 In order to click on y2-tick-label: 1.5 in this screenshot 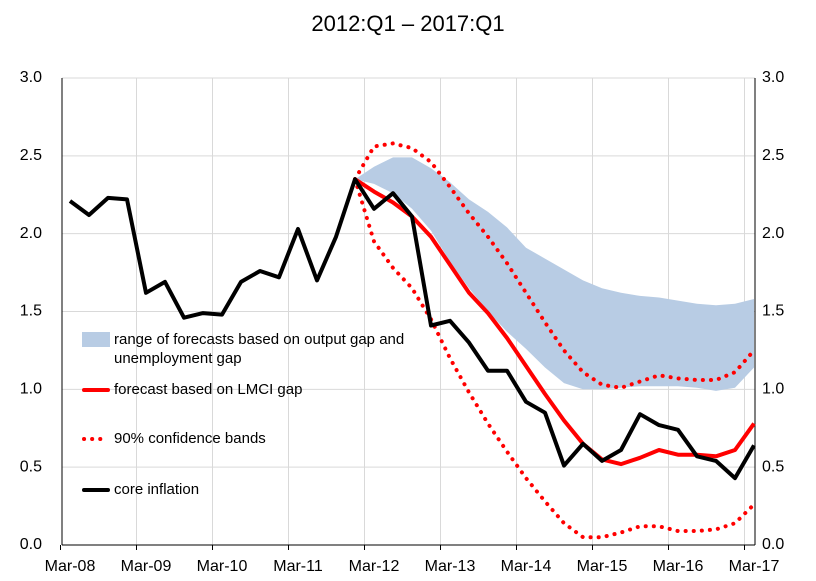, I will do `click(773, 311)`.